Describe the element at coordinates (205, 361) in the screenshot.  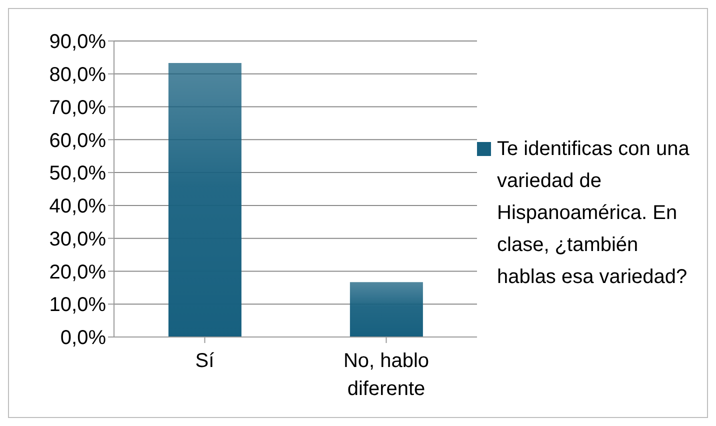
I see `x-tick-label: Sí` at that location.